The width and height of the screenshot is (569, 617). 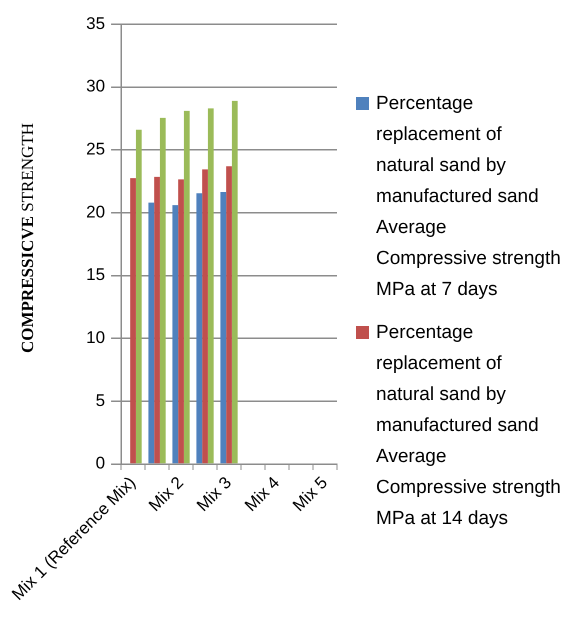 What do you see at coordinates (310, 494) in the screenshot?
I see `x-tick-label: Mix 5` at bounding box center [310, 494].